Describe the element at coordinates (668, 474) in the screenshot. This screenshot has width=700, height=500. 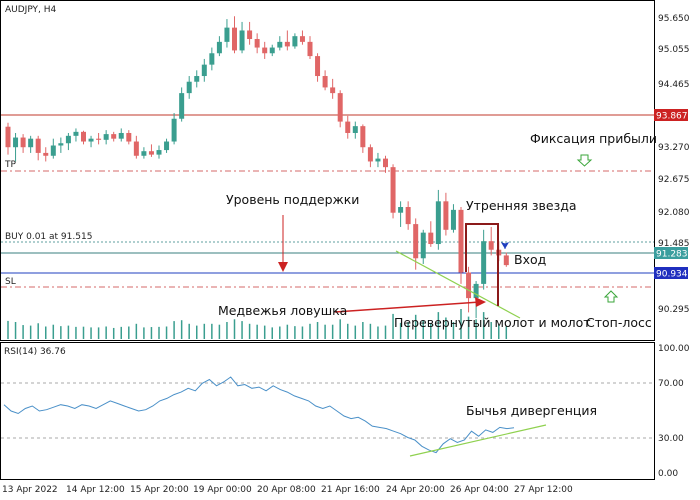
I see `rsi-tick: 0.00` at that location.